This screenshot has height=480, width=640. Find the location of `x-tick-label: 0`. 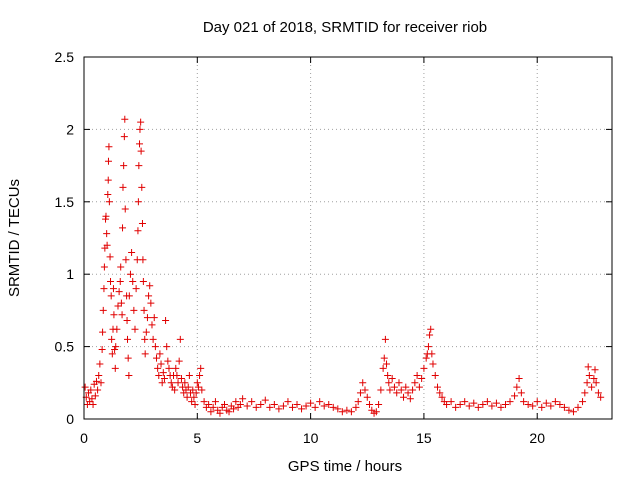

x-tick-label: 0 is located at coordinates (84, 438).